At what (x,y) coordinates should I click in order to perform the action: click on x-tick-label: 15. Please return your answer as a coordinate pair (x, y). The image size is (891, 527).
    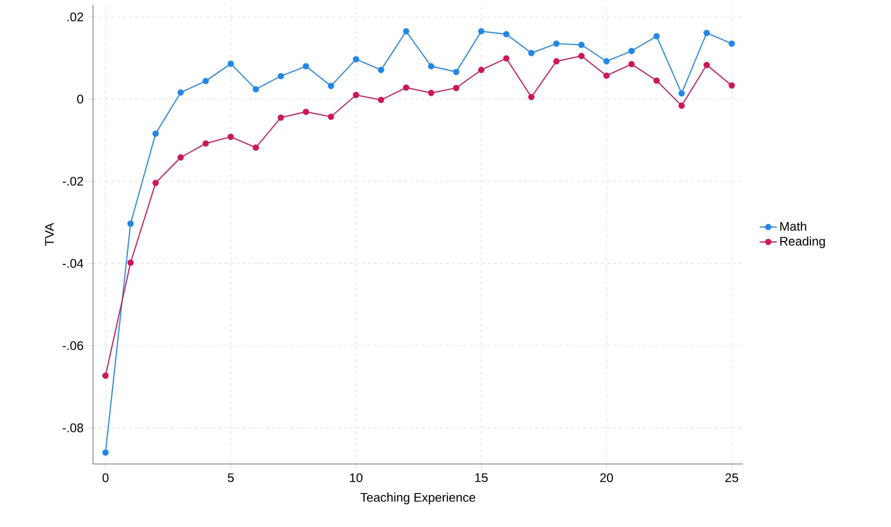
    Looking at the image, I should click on (481, 477).